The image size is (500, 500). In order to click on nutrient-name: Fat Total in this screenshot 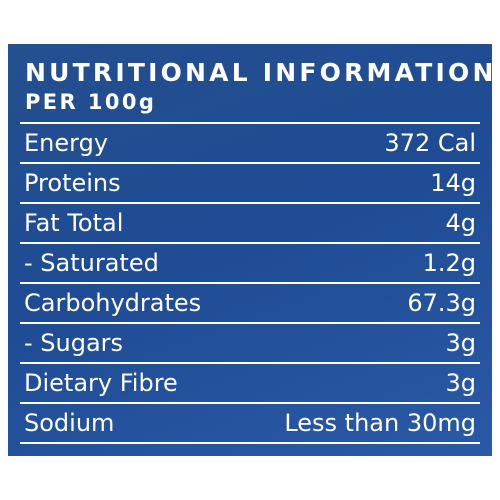, I will do `click(74, 223)`.